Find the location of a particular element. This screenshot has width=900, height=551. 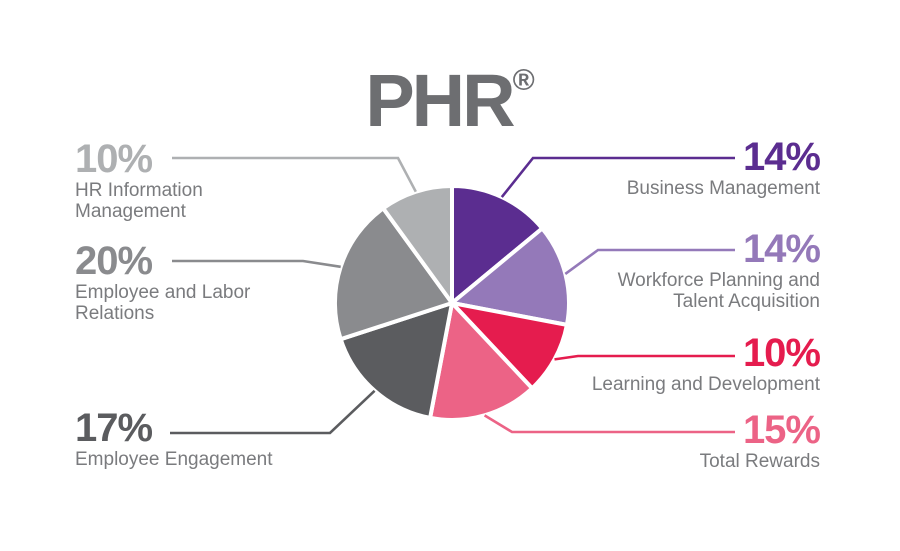

callout-employee-engagement: 17% Employee Engagement is located at coordinates (174, 439).